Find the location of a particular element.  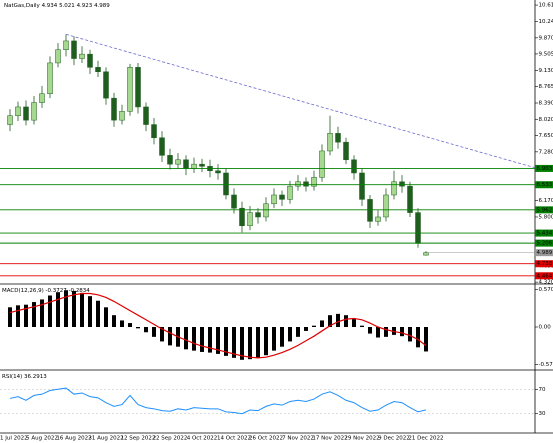

y-tick-label: 7.650 is located at coordinates (546, 136).